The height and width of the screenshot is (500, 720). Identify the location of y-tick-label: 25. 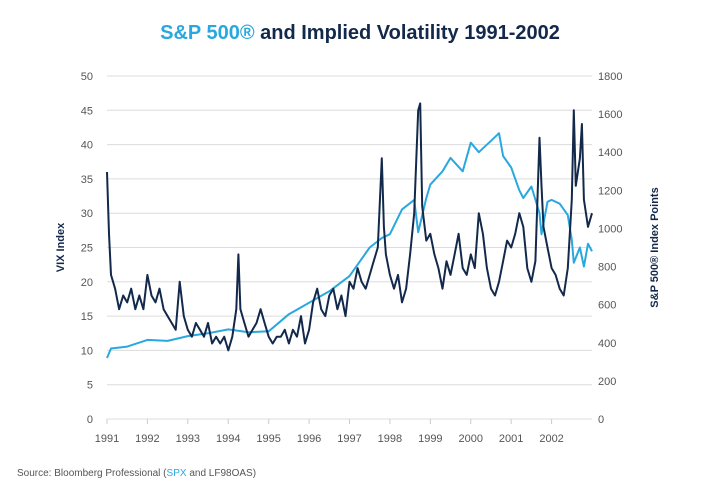
(87, 249).